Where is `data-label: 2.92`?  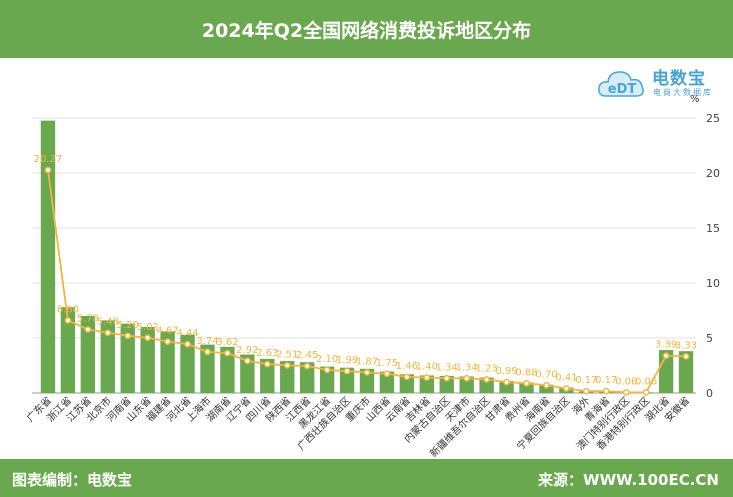 data-label: 2.92 is located at coordinates (247, 350).